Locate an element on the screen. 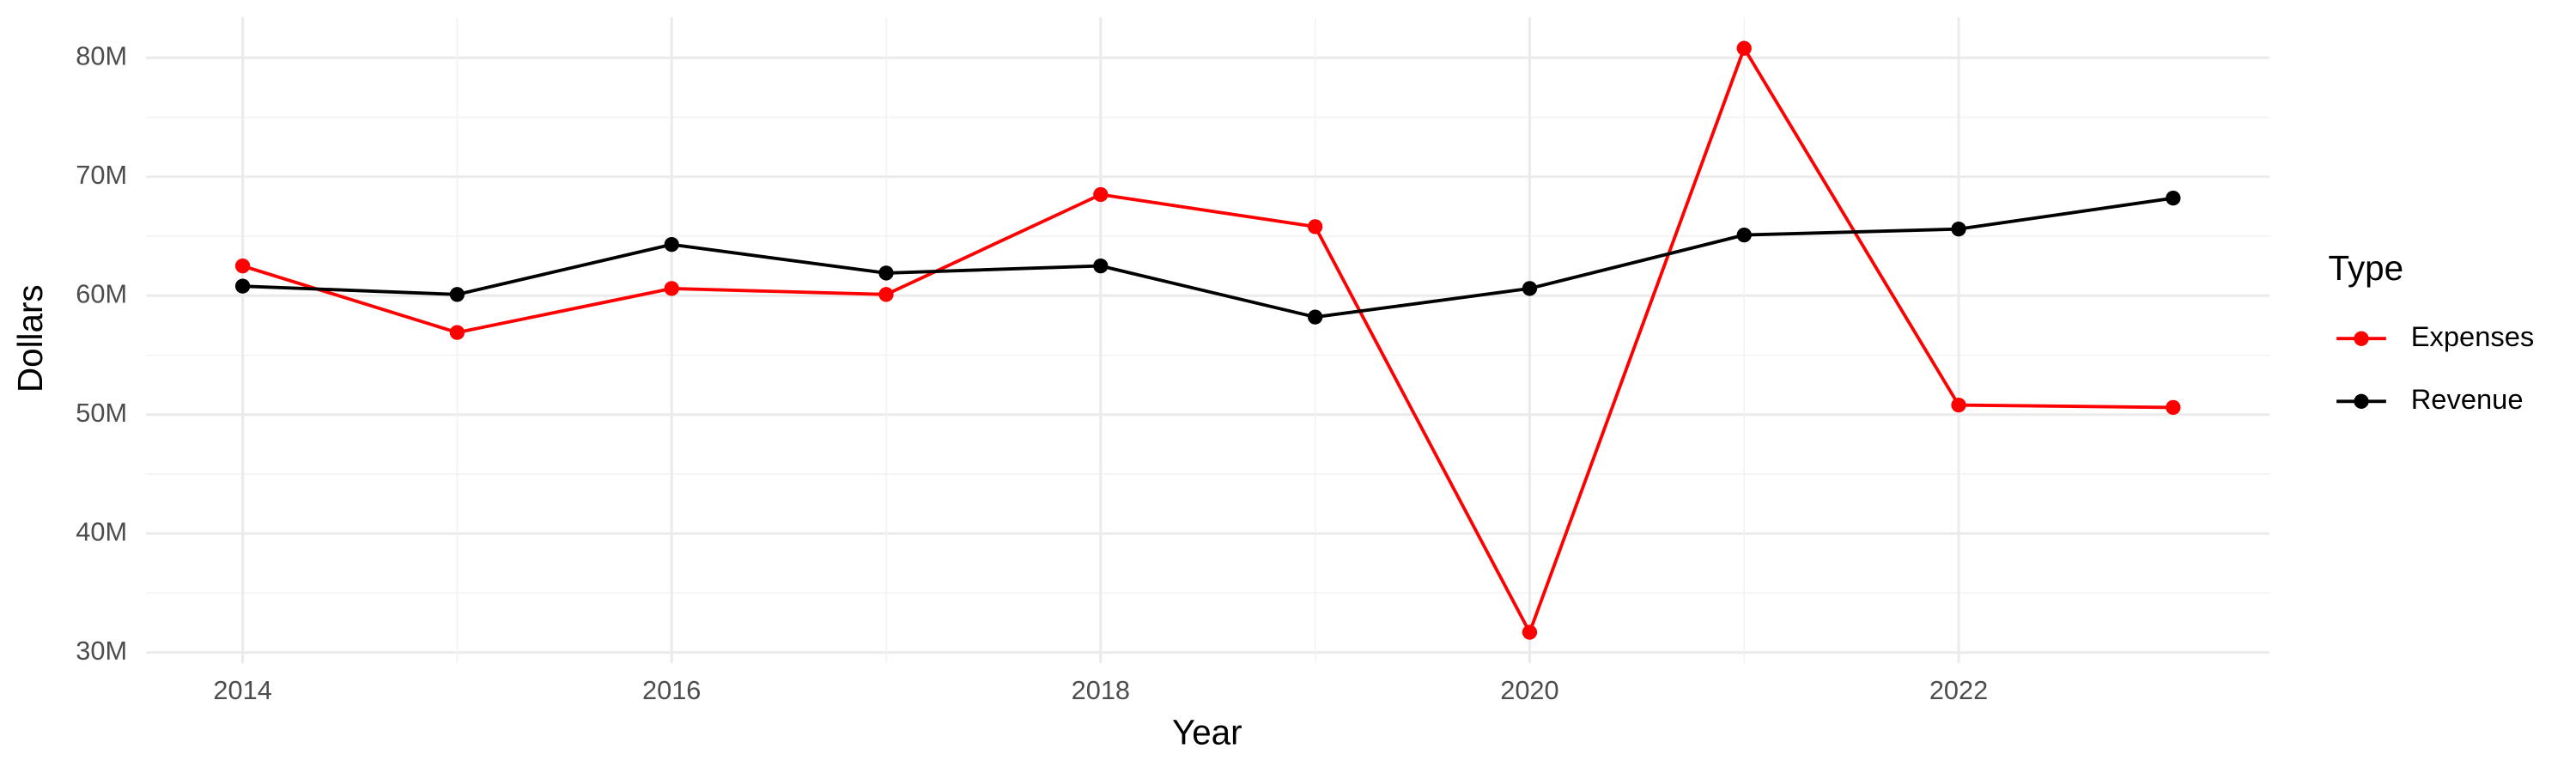  legend-label: Expenses is located at coordinates (2473, 336).